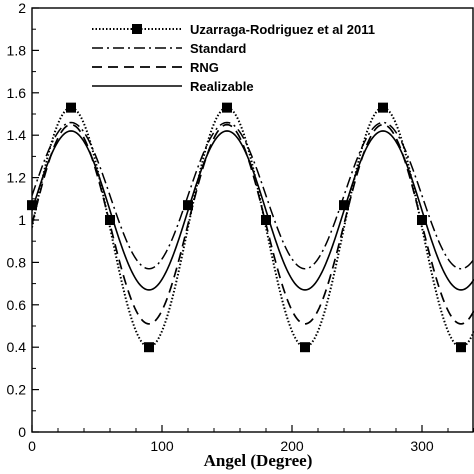 The width and height of the screenshot is (474, 474). I want to click on y-tick-label: 1.4, so click(17, 135).